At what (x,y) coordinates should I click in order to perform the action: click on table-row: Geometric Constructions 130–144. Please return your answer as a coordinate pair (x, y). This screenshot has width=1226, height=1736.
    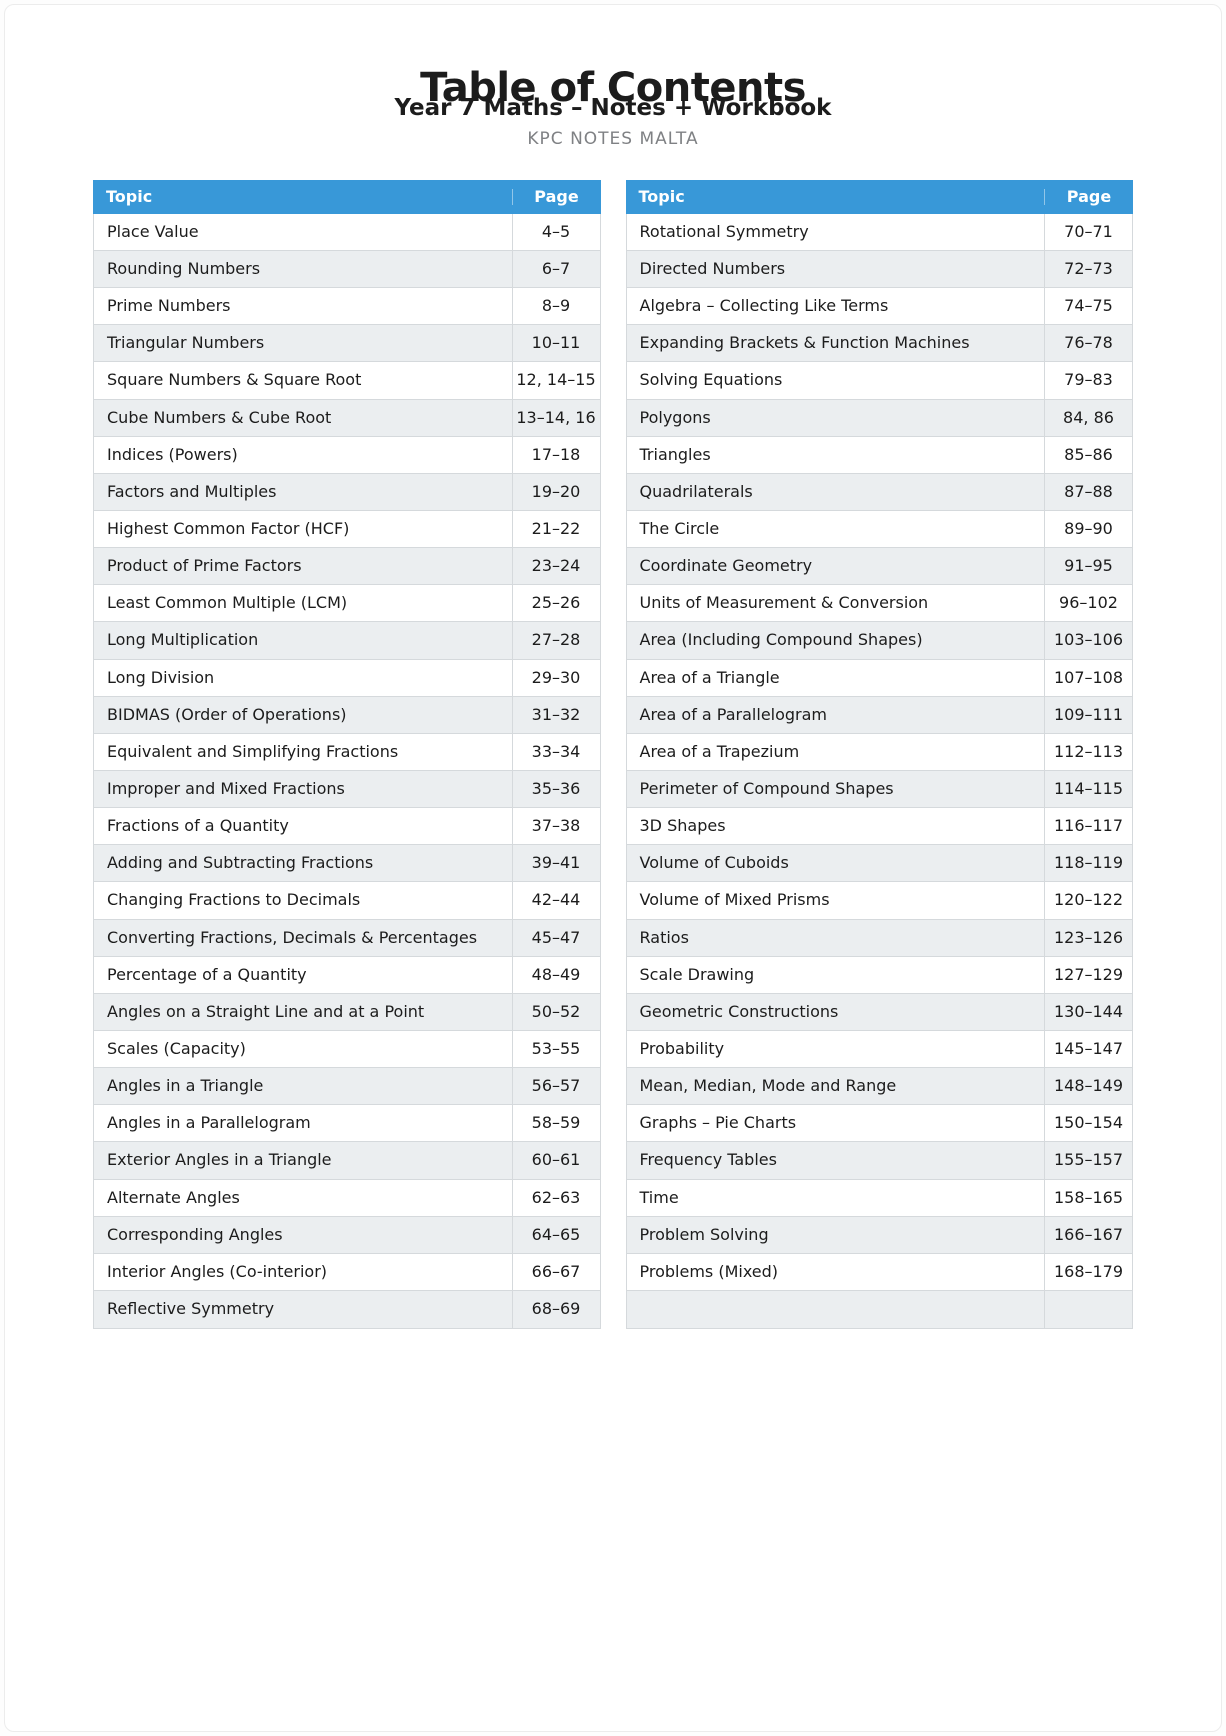
    Looking at the image, I should click on (879, 1012).